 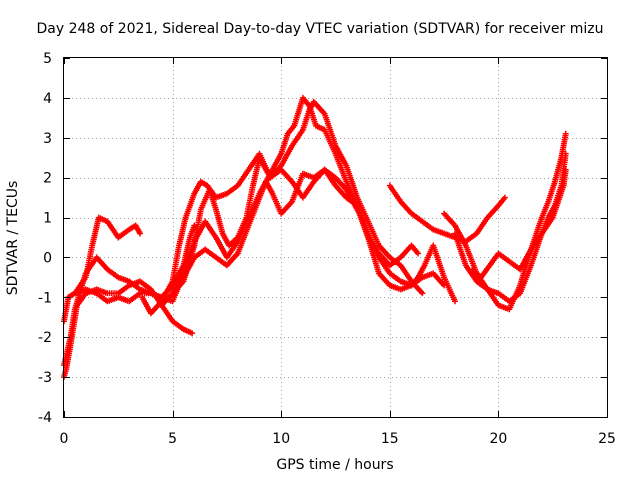 What do you see at coordinates (45, 298) in the screenshot?
I see `y-tick-label: -1` at bounding box center [45, 298].